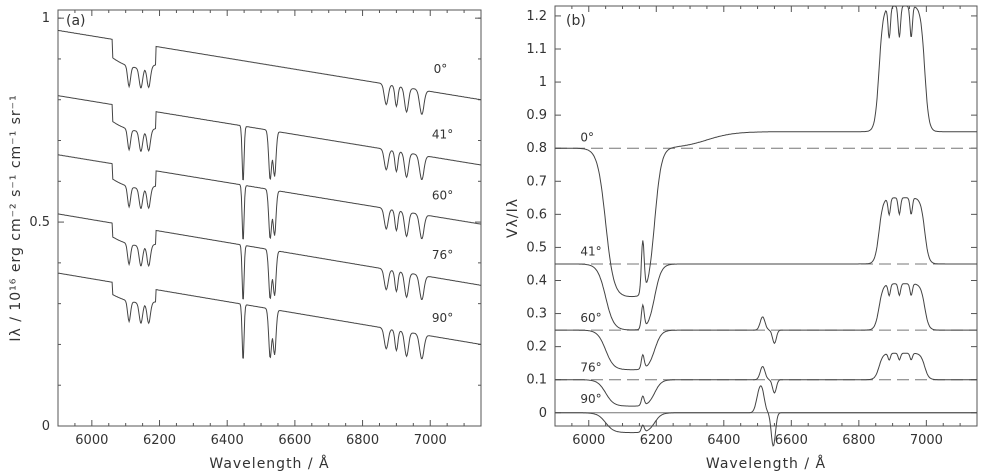 The height and width of the screenshot is (476, 981). Describe the element at coordinates (441, 69) in the screenshot. I see `curve-label-0: 0°` at that location.